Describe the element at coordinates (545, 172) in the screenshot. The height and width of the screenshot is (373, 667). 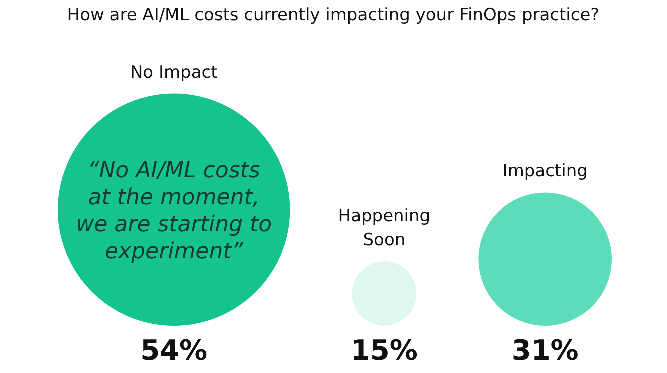
I see `category-label: Impacting` at that location.